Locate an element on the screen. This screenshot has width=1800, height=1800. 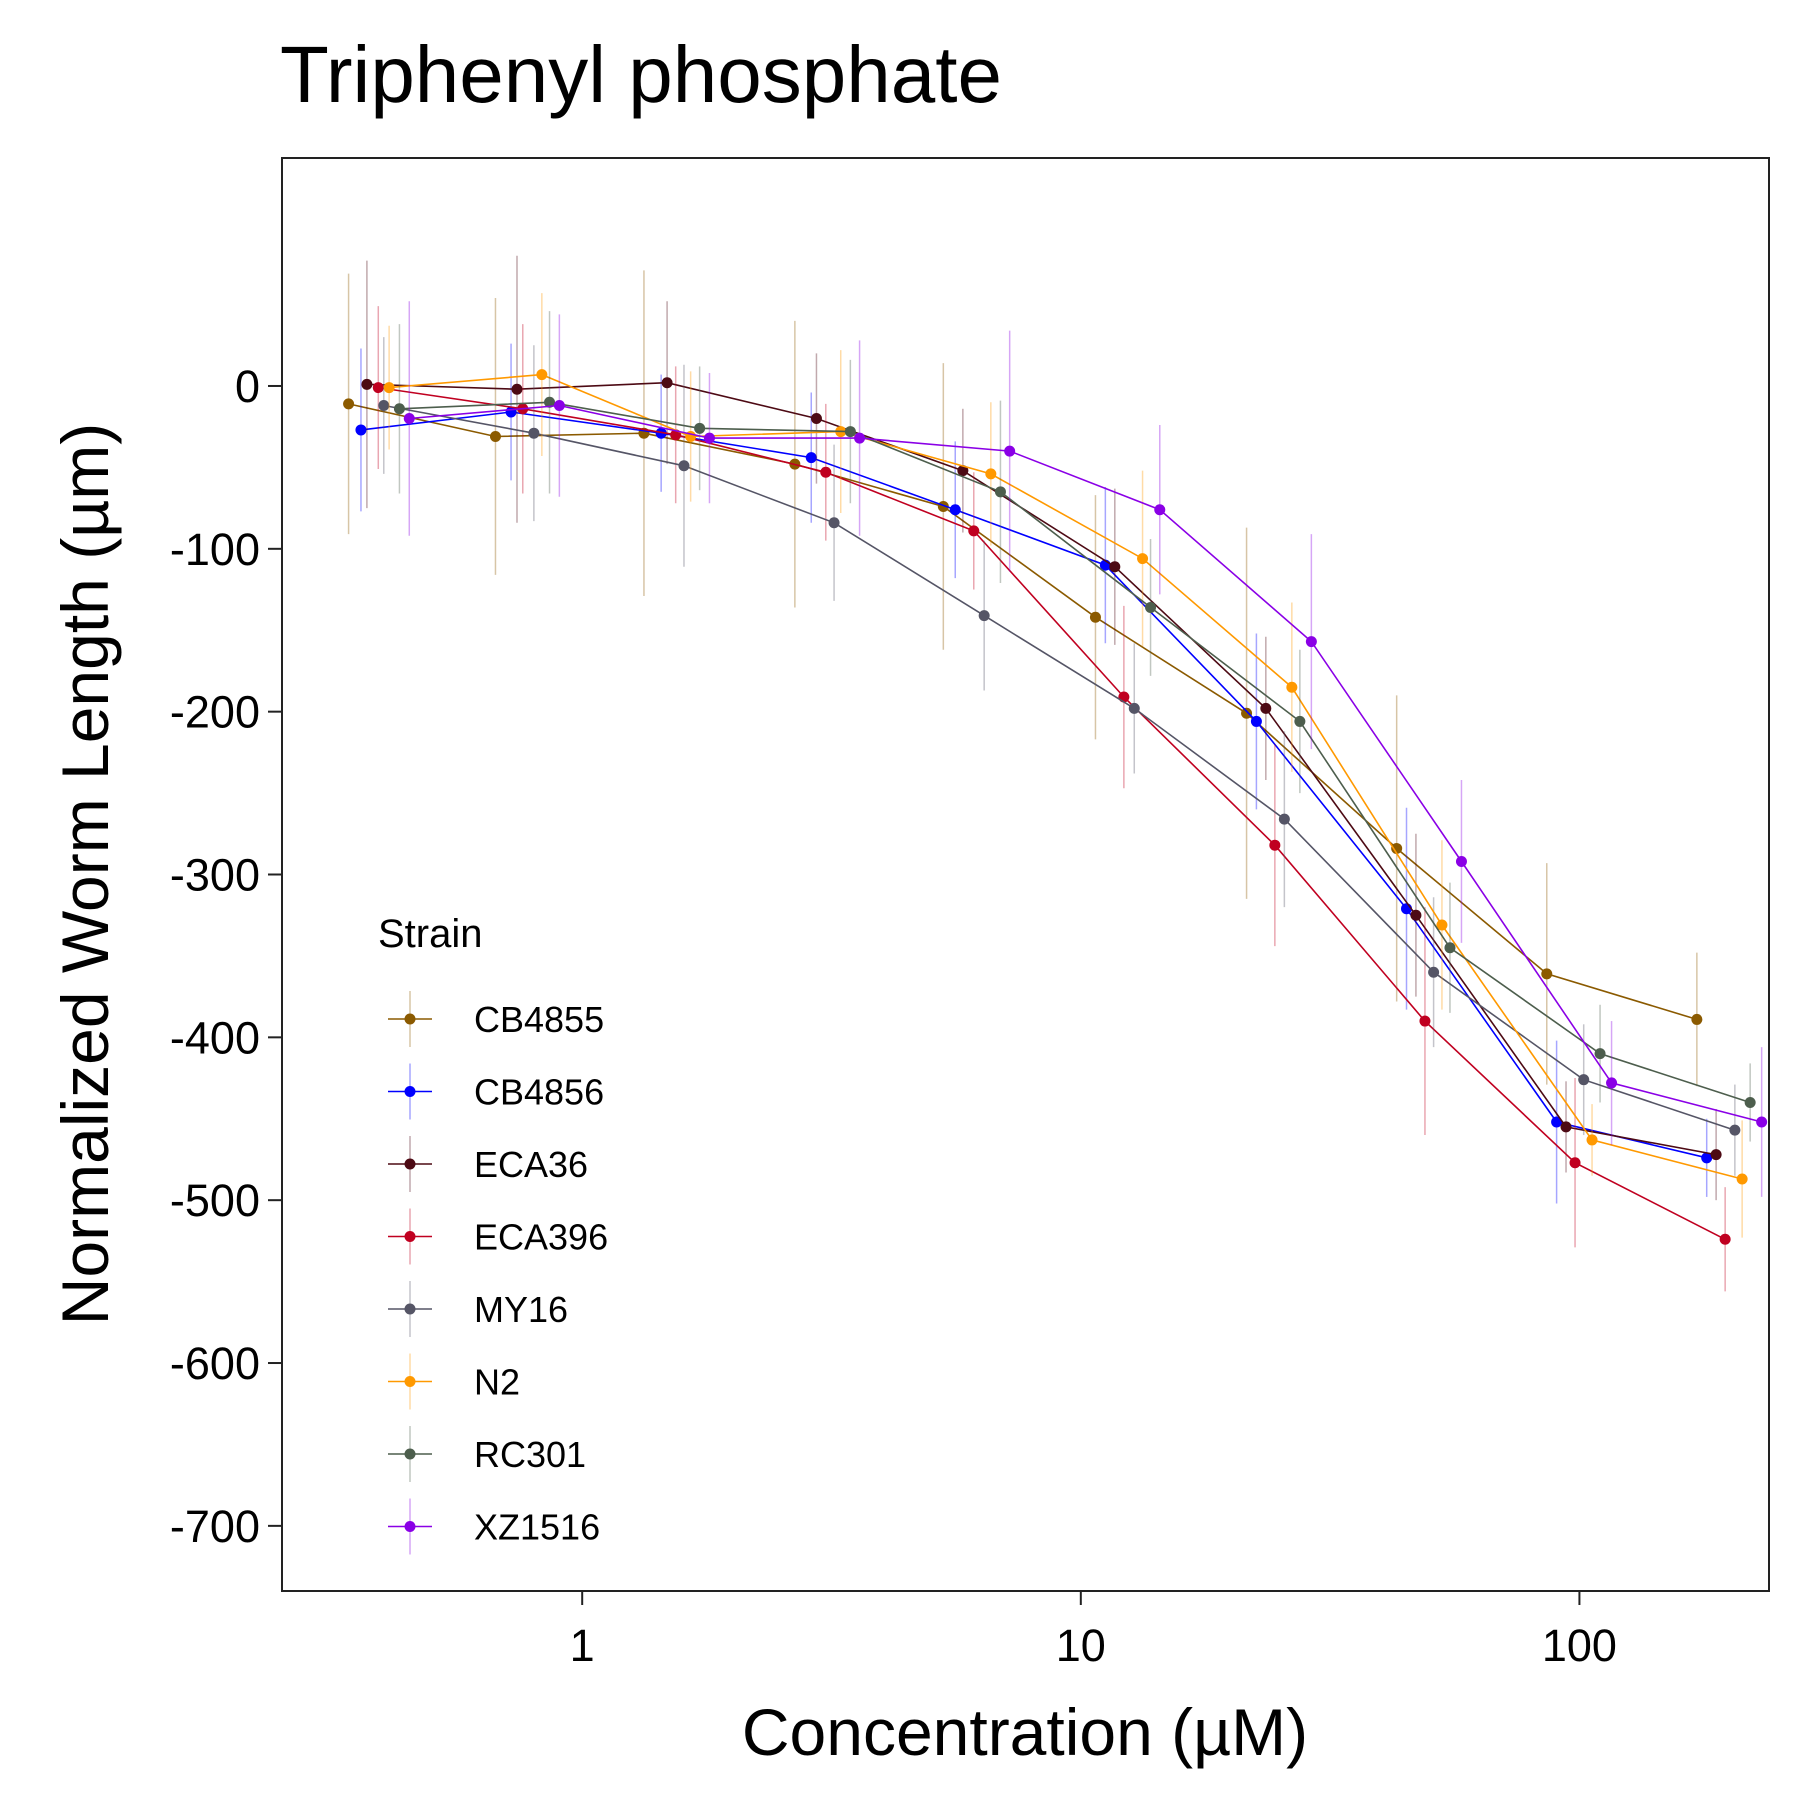
y-tick-label: -500 is located at coordinates (215, 1200).